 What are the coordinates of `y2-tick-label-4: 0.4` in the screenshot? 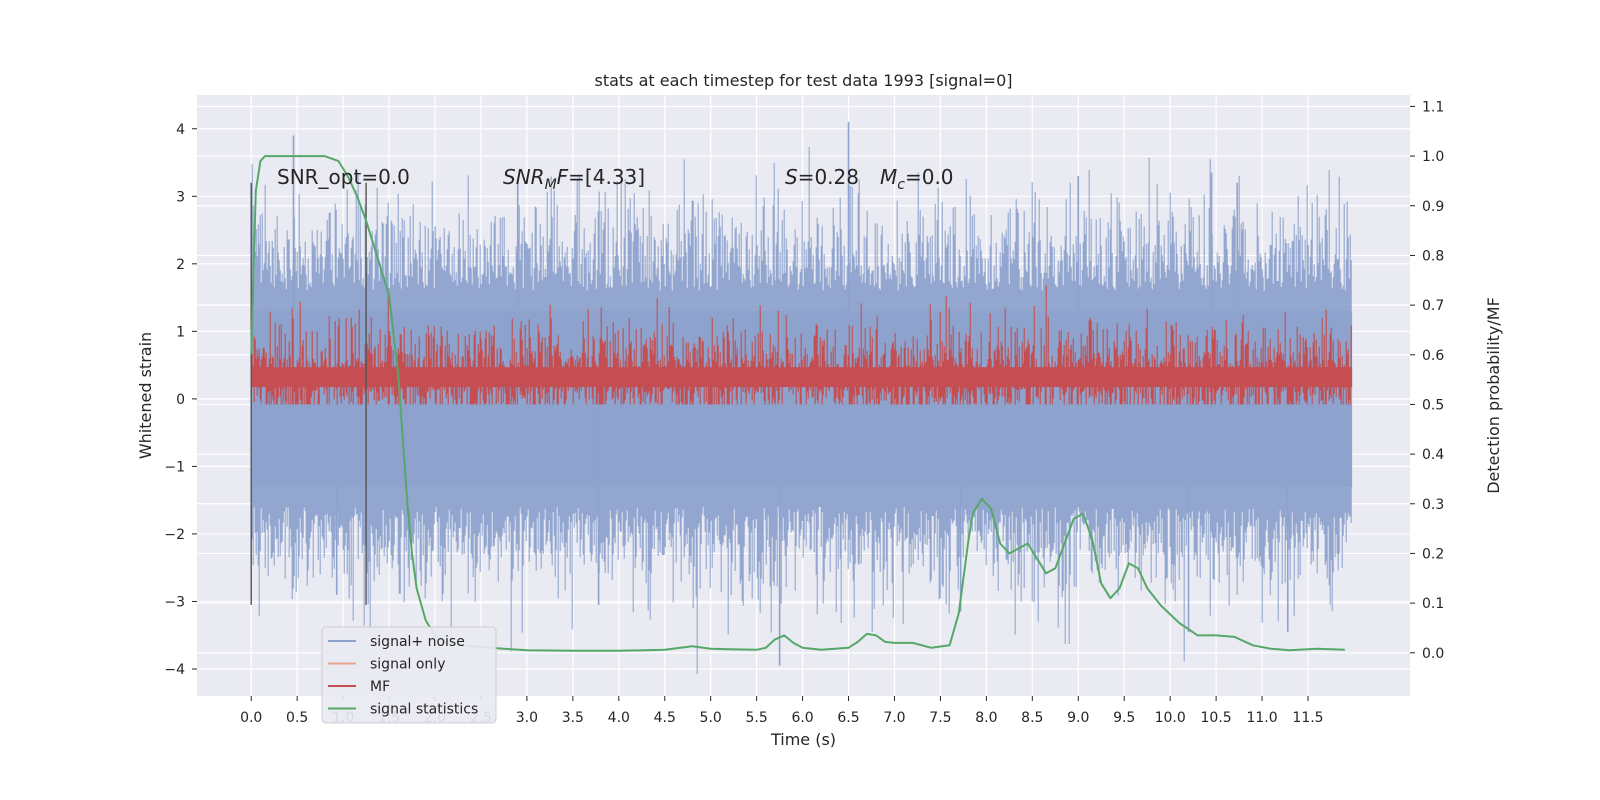 It's located at (1433, 455).